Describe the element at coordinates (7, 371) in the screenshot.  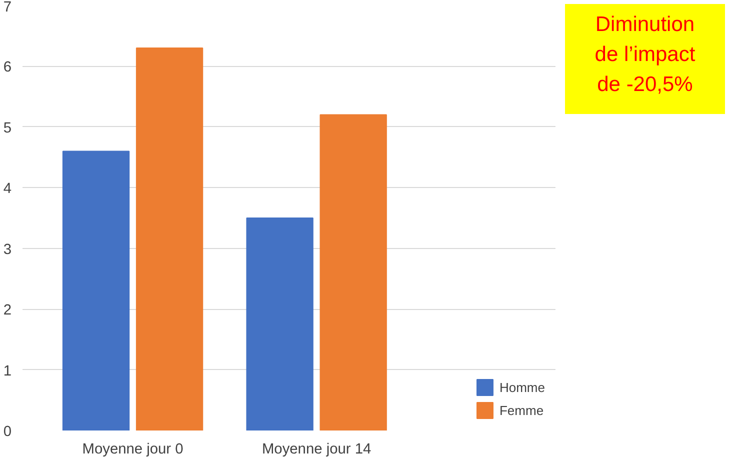
I see `y-tick-label: 1` at that location.